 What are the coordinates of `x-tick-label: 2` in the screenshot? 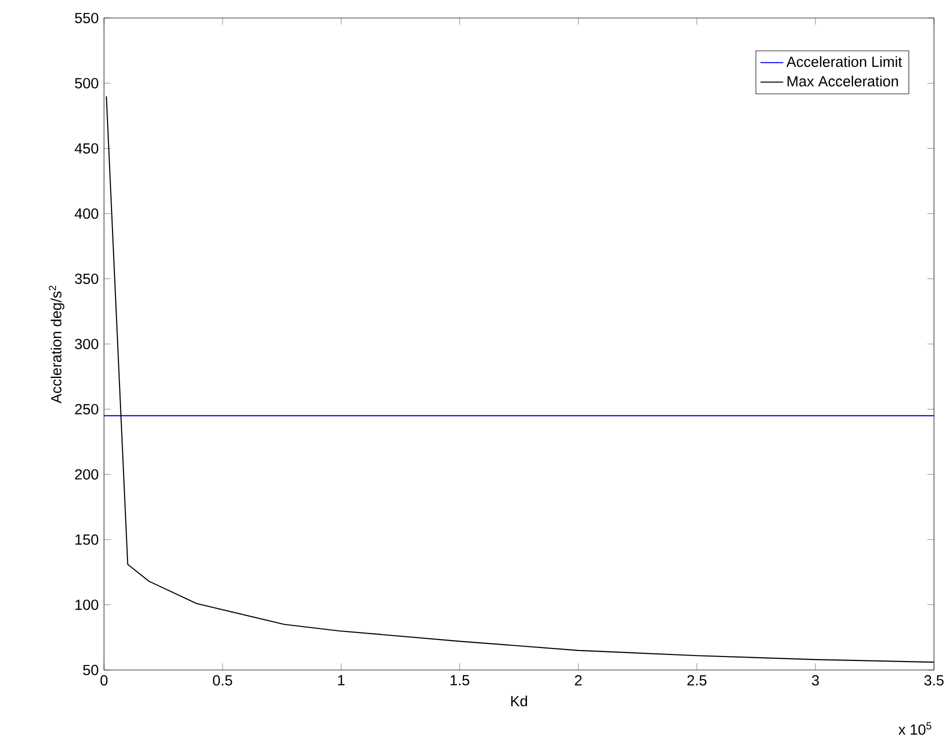 It's located at (578, 680).